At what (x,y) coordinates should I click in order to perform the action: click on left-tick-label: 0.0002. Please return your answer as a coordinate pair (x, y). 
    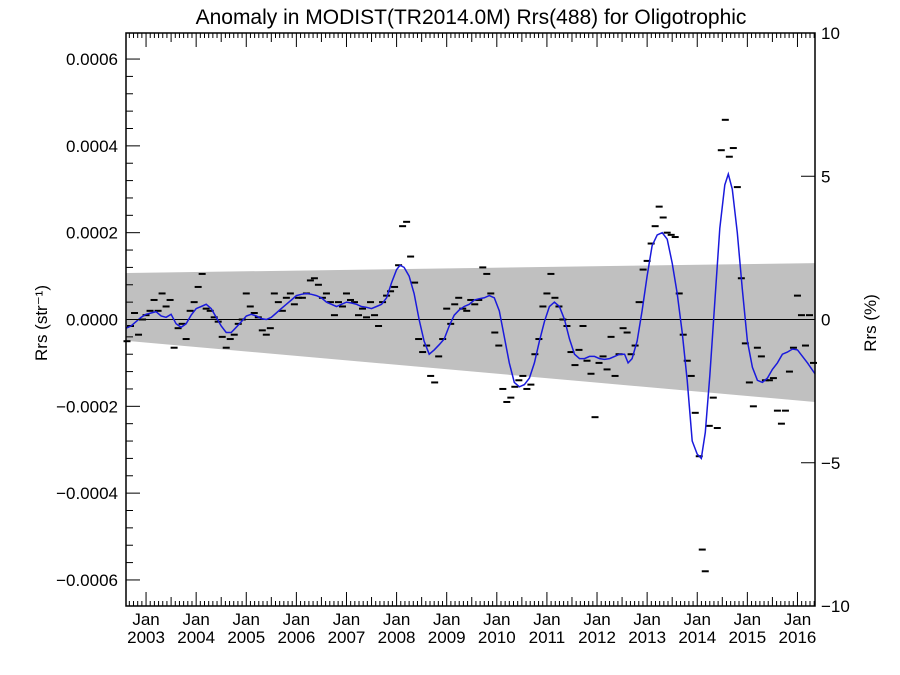
    Looking at the image, I should click on (92, 233).